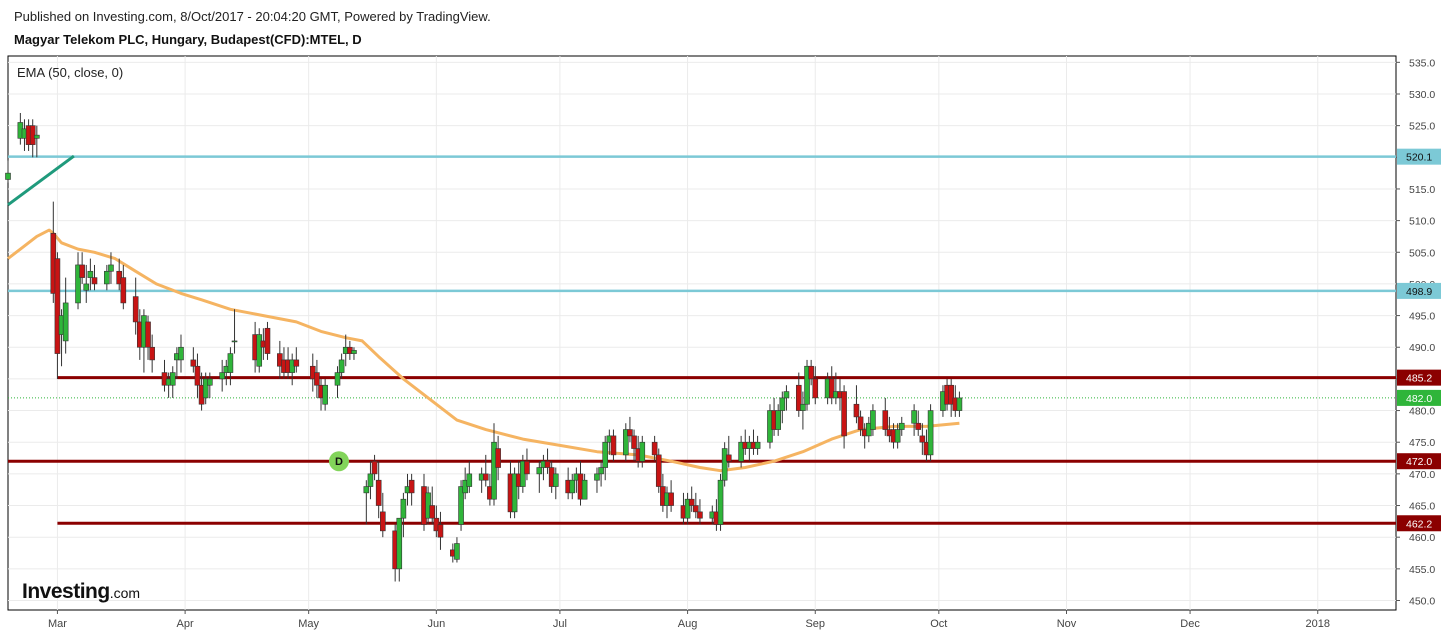  Describe the element at coordinates (81, 592) in the screenshot. I see `investing-logo: Investing.com` at that location.